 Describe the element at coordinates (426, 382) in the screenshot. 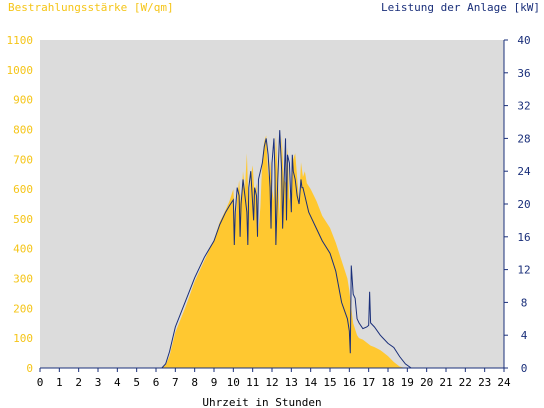

I see `x-tick-label: 20` at that location.